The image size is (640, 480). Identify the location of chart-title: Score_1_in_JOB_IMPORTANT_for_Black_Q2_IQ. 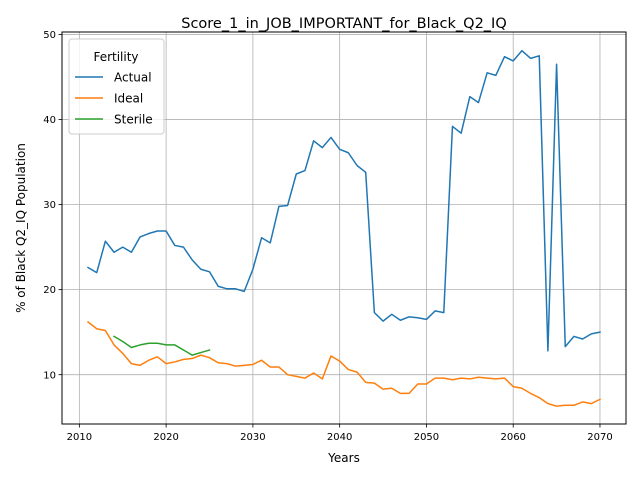
(344, 24).